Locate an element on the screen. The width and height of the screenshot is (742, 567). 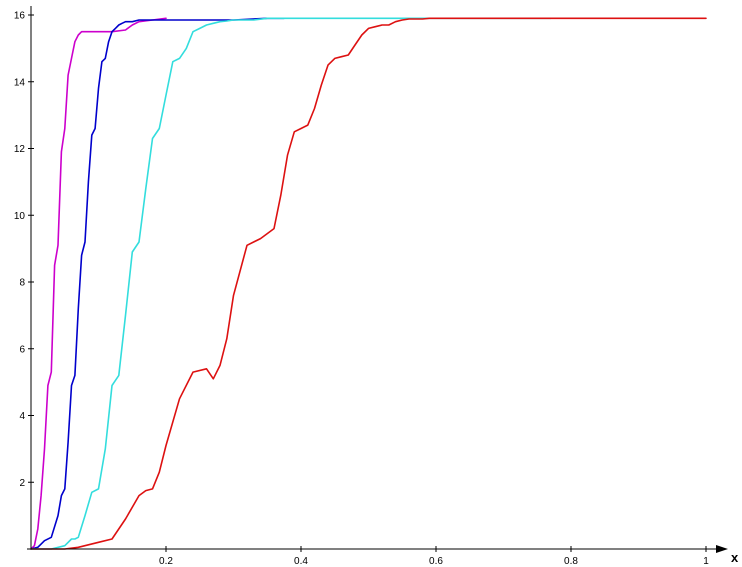
y-tick-label: 4 is located at coordinates (22, 416).